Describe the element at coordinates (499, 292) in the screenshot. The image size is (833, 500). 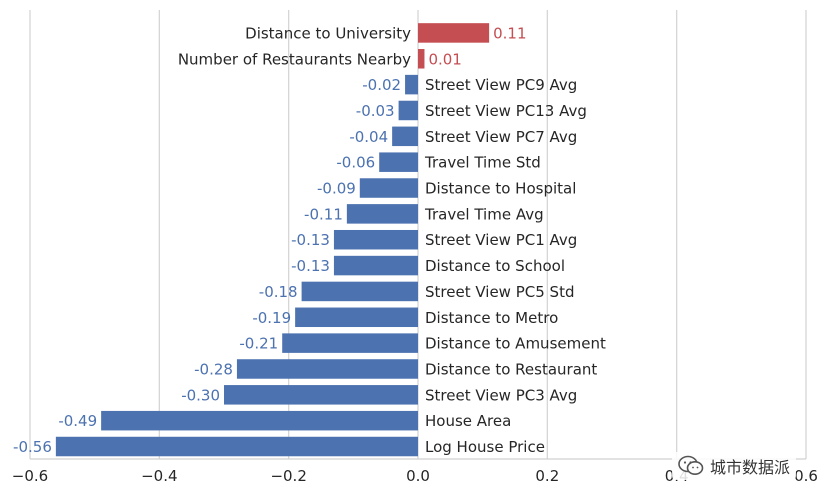
I see `category-label: Street View PC5 Std` at that location.